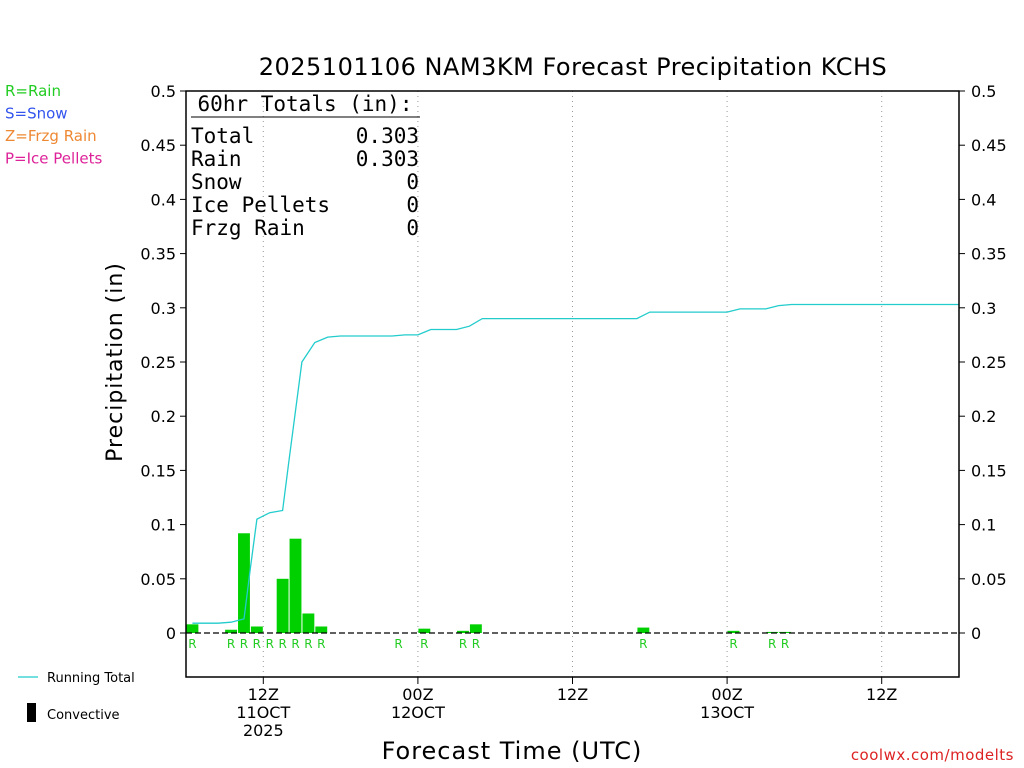 The width and height of the screenshot is (1024, 768). Describe the element at coordinates (91, 678) in the screenshot. I see `running-total-legend-label: Running Total` at that location.